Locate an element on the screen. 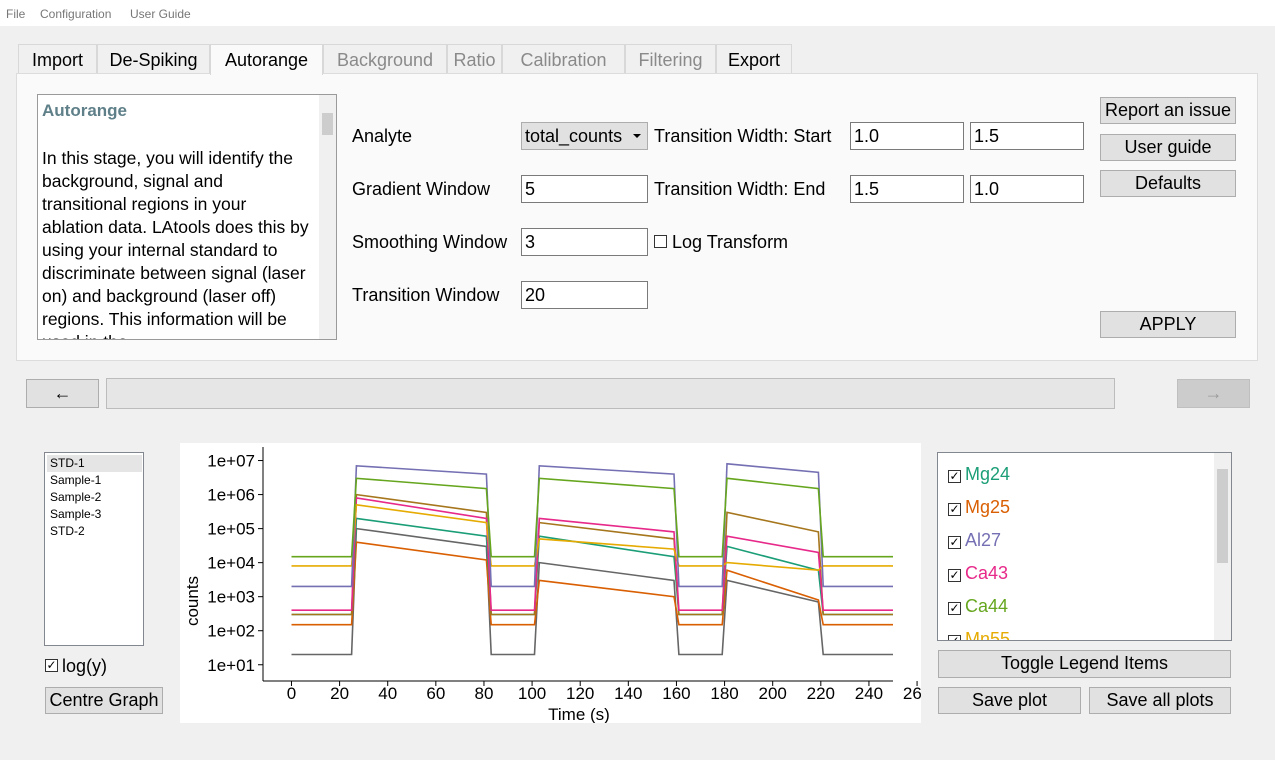 The height and width of the screenshot is (760, 1275). x-tick-label: 60 is located at coordinates (435, 693).